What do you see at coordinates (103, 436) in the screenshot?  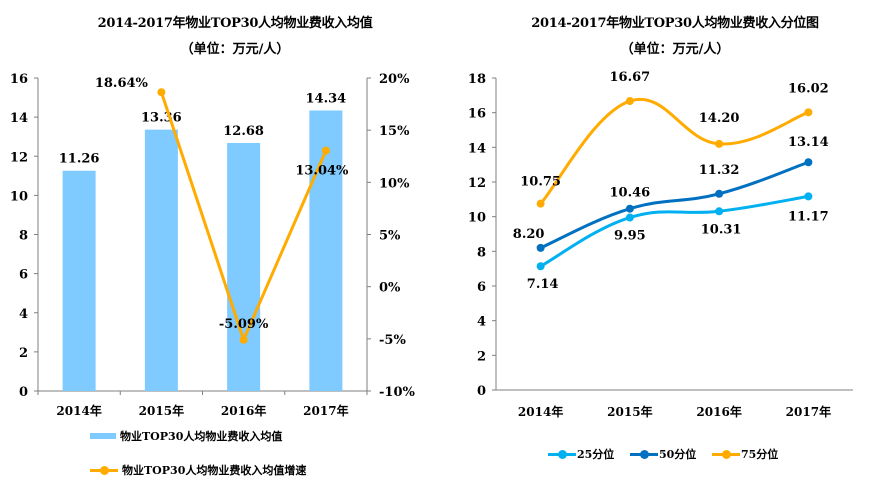 I see `legend-swatch-bar` at bounding box center [103, 436].